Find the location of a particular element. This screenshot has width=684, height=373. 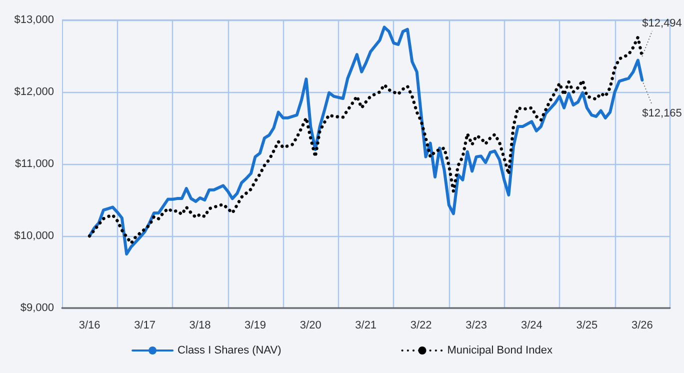

legend-label: Municipal Bond Index is located at coordinates (500, 350).